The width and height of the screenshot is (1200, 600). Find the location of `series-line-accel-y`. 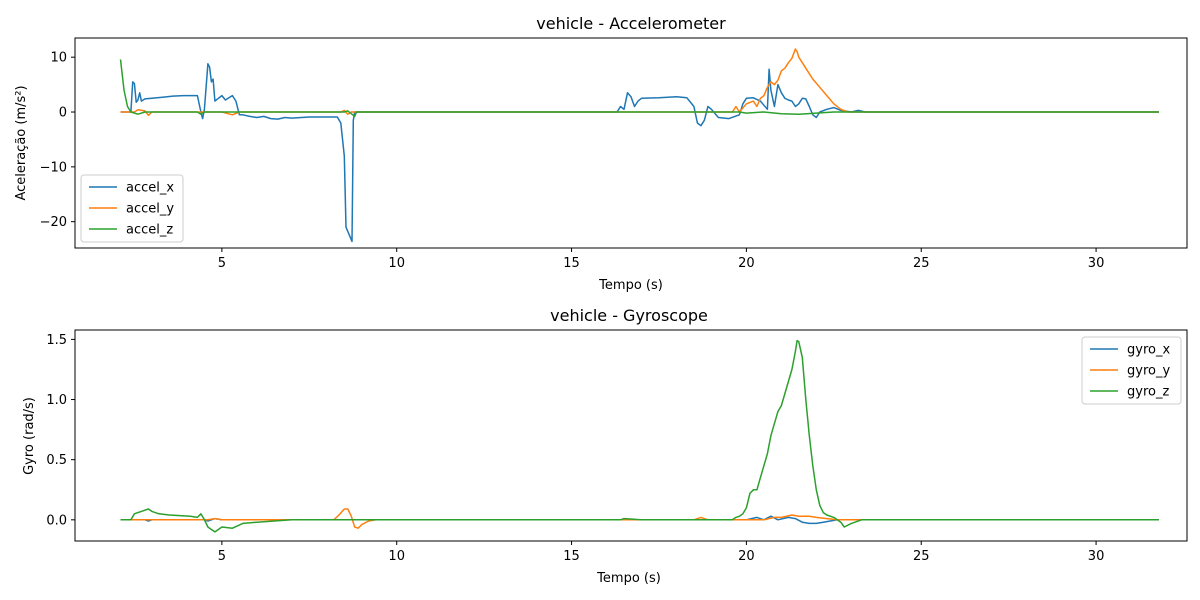

series-line-accel-y is located at coordinates (639, 82).